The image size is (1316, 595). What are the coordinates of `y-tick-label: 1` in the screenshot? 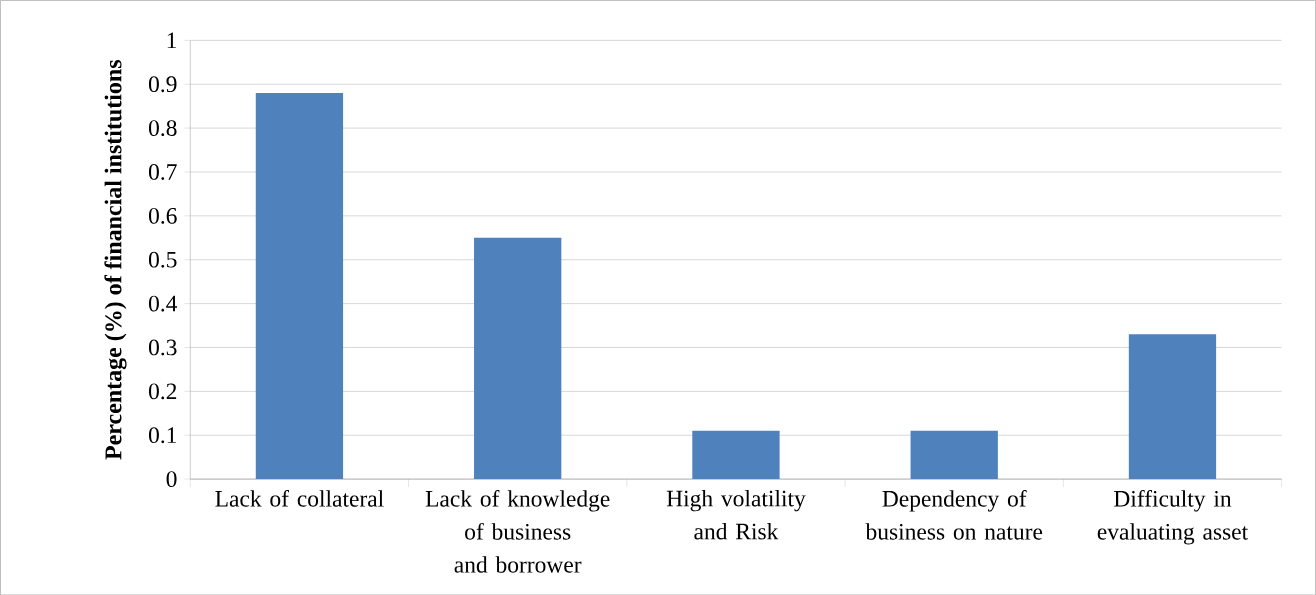 It's located at (172, 40).